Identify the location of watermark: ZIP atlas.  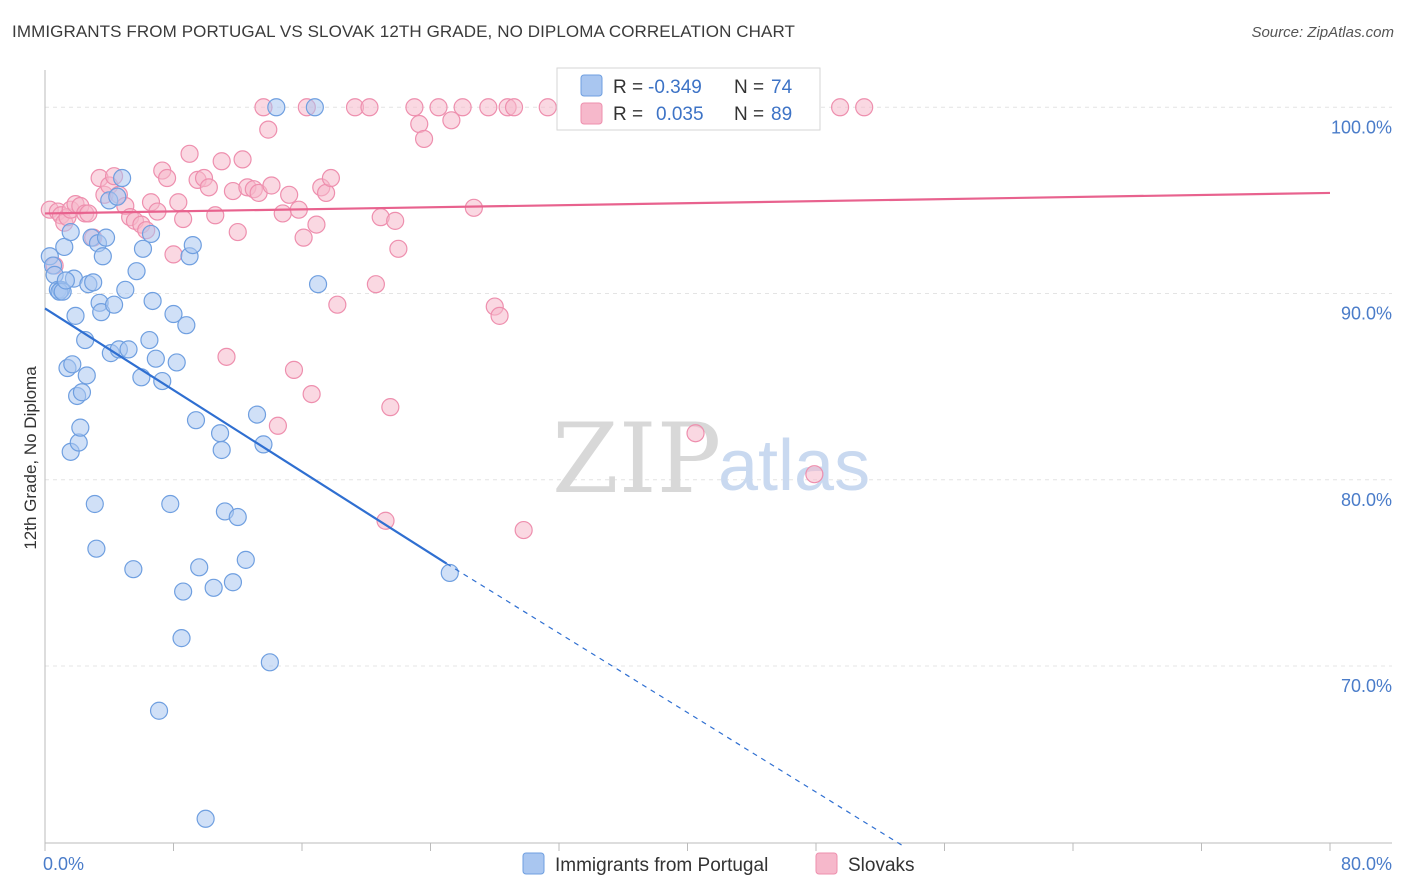
(711, 459).